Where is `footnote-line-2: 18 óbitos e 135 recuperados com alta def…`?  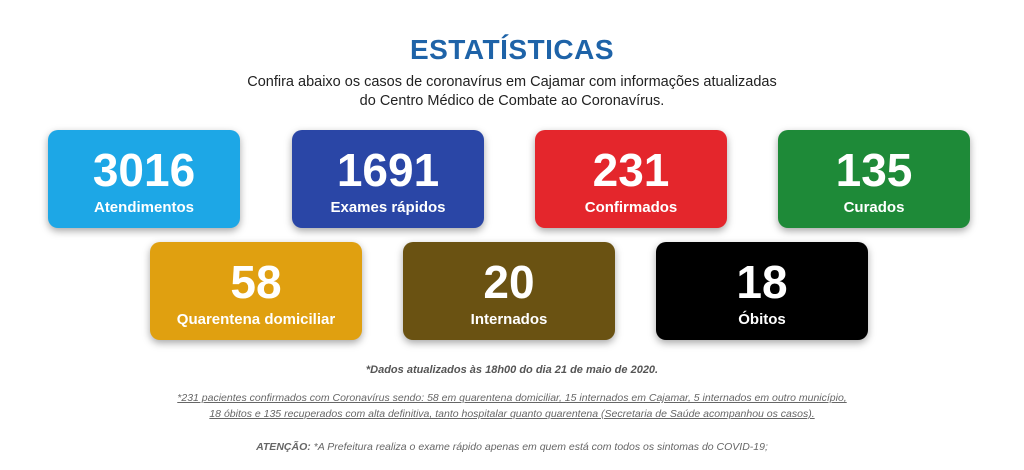
footnote-line-2: 18 óbitos e 135 recuperados com alta def… is located at coordinates (512, 414).